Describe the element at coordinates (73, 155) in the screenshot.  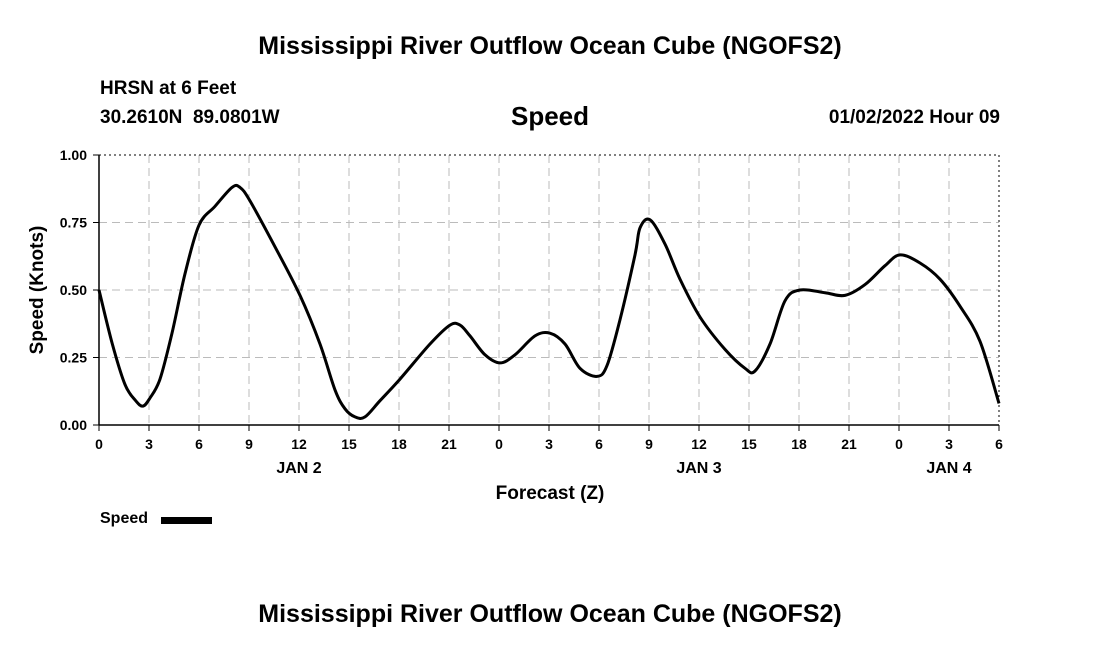
I see `y-tick-label: 1.00` at that location.